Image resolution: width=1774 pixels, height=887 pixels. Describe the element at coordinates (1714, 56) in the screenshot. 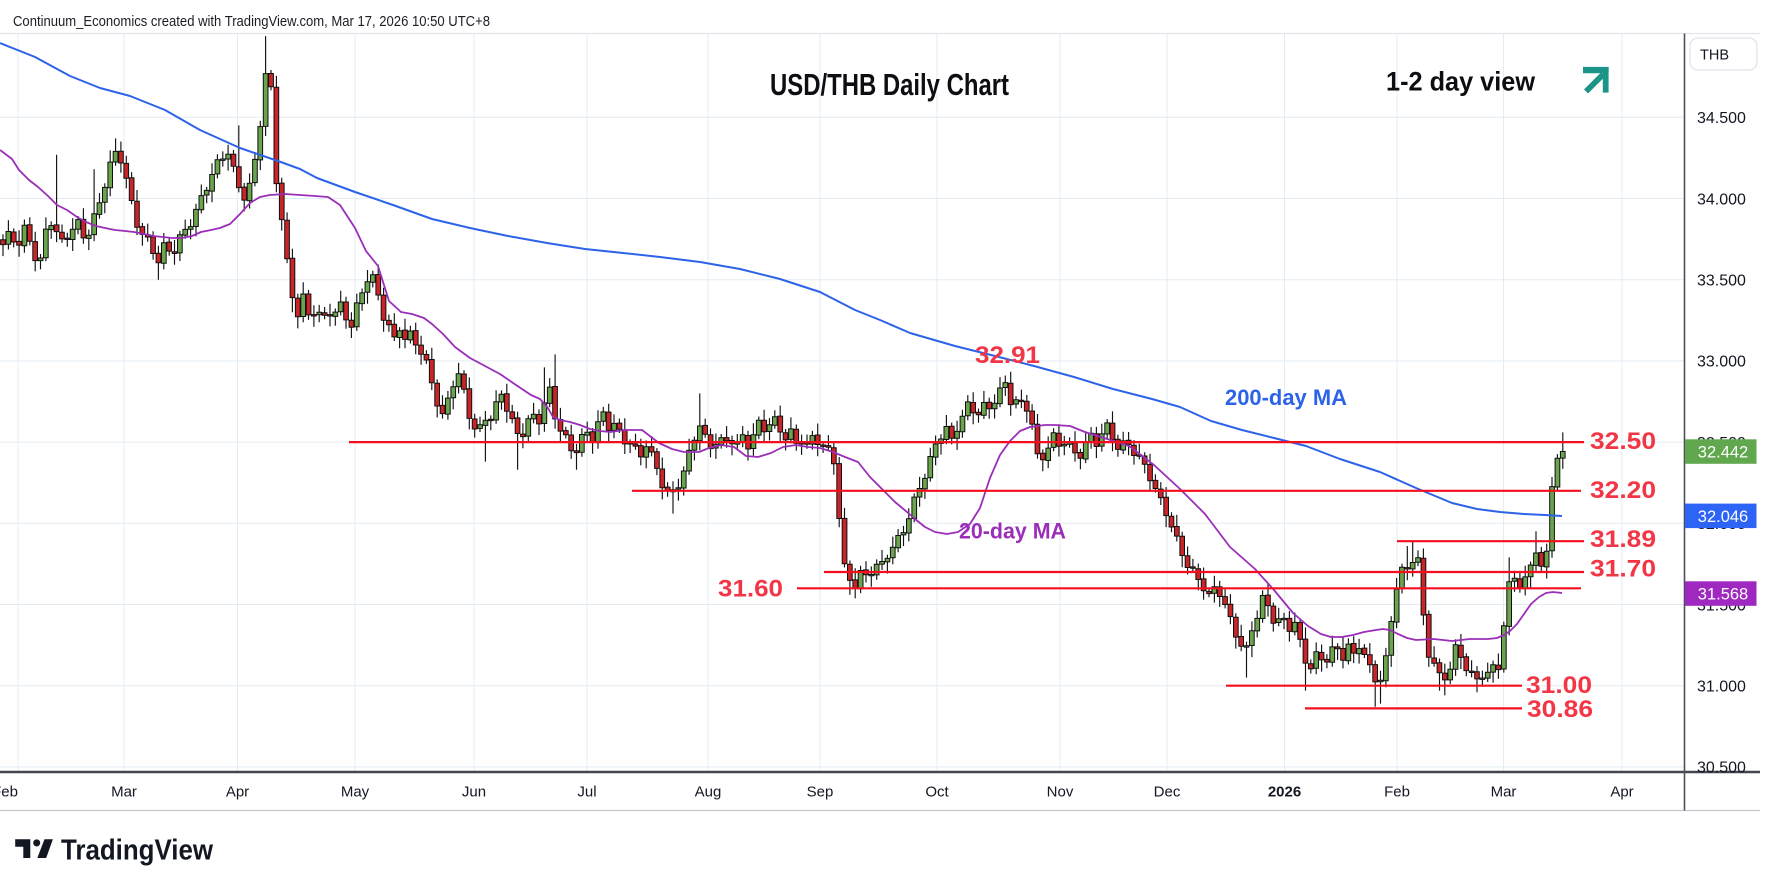

I see `svg-text: THB` at that location.